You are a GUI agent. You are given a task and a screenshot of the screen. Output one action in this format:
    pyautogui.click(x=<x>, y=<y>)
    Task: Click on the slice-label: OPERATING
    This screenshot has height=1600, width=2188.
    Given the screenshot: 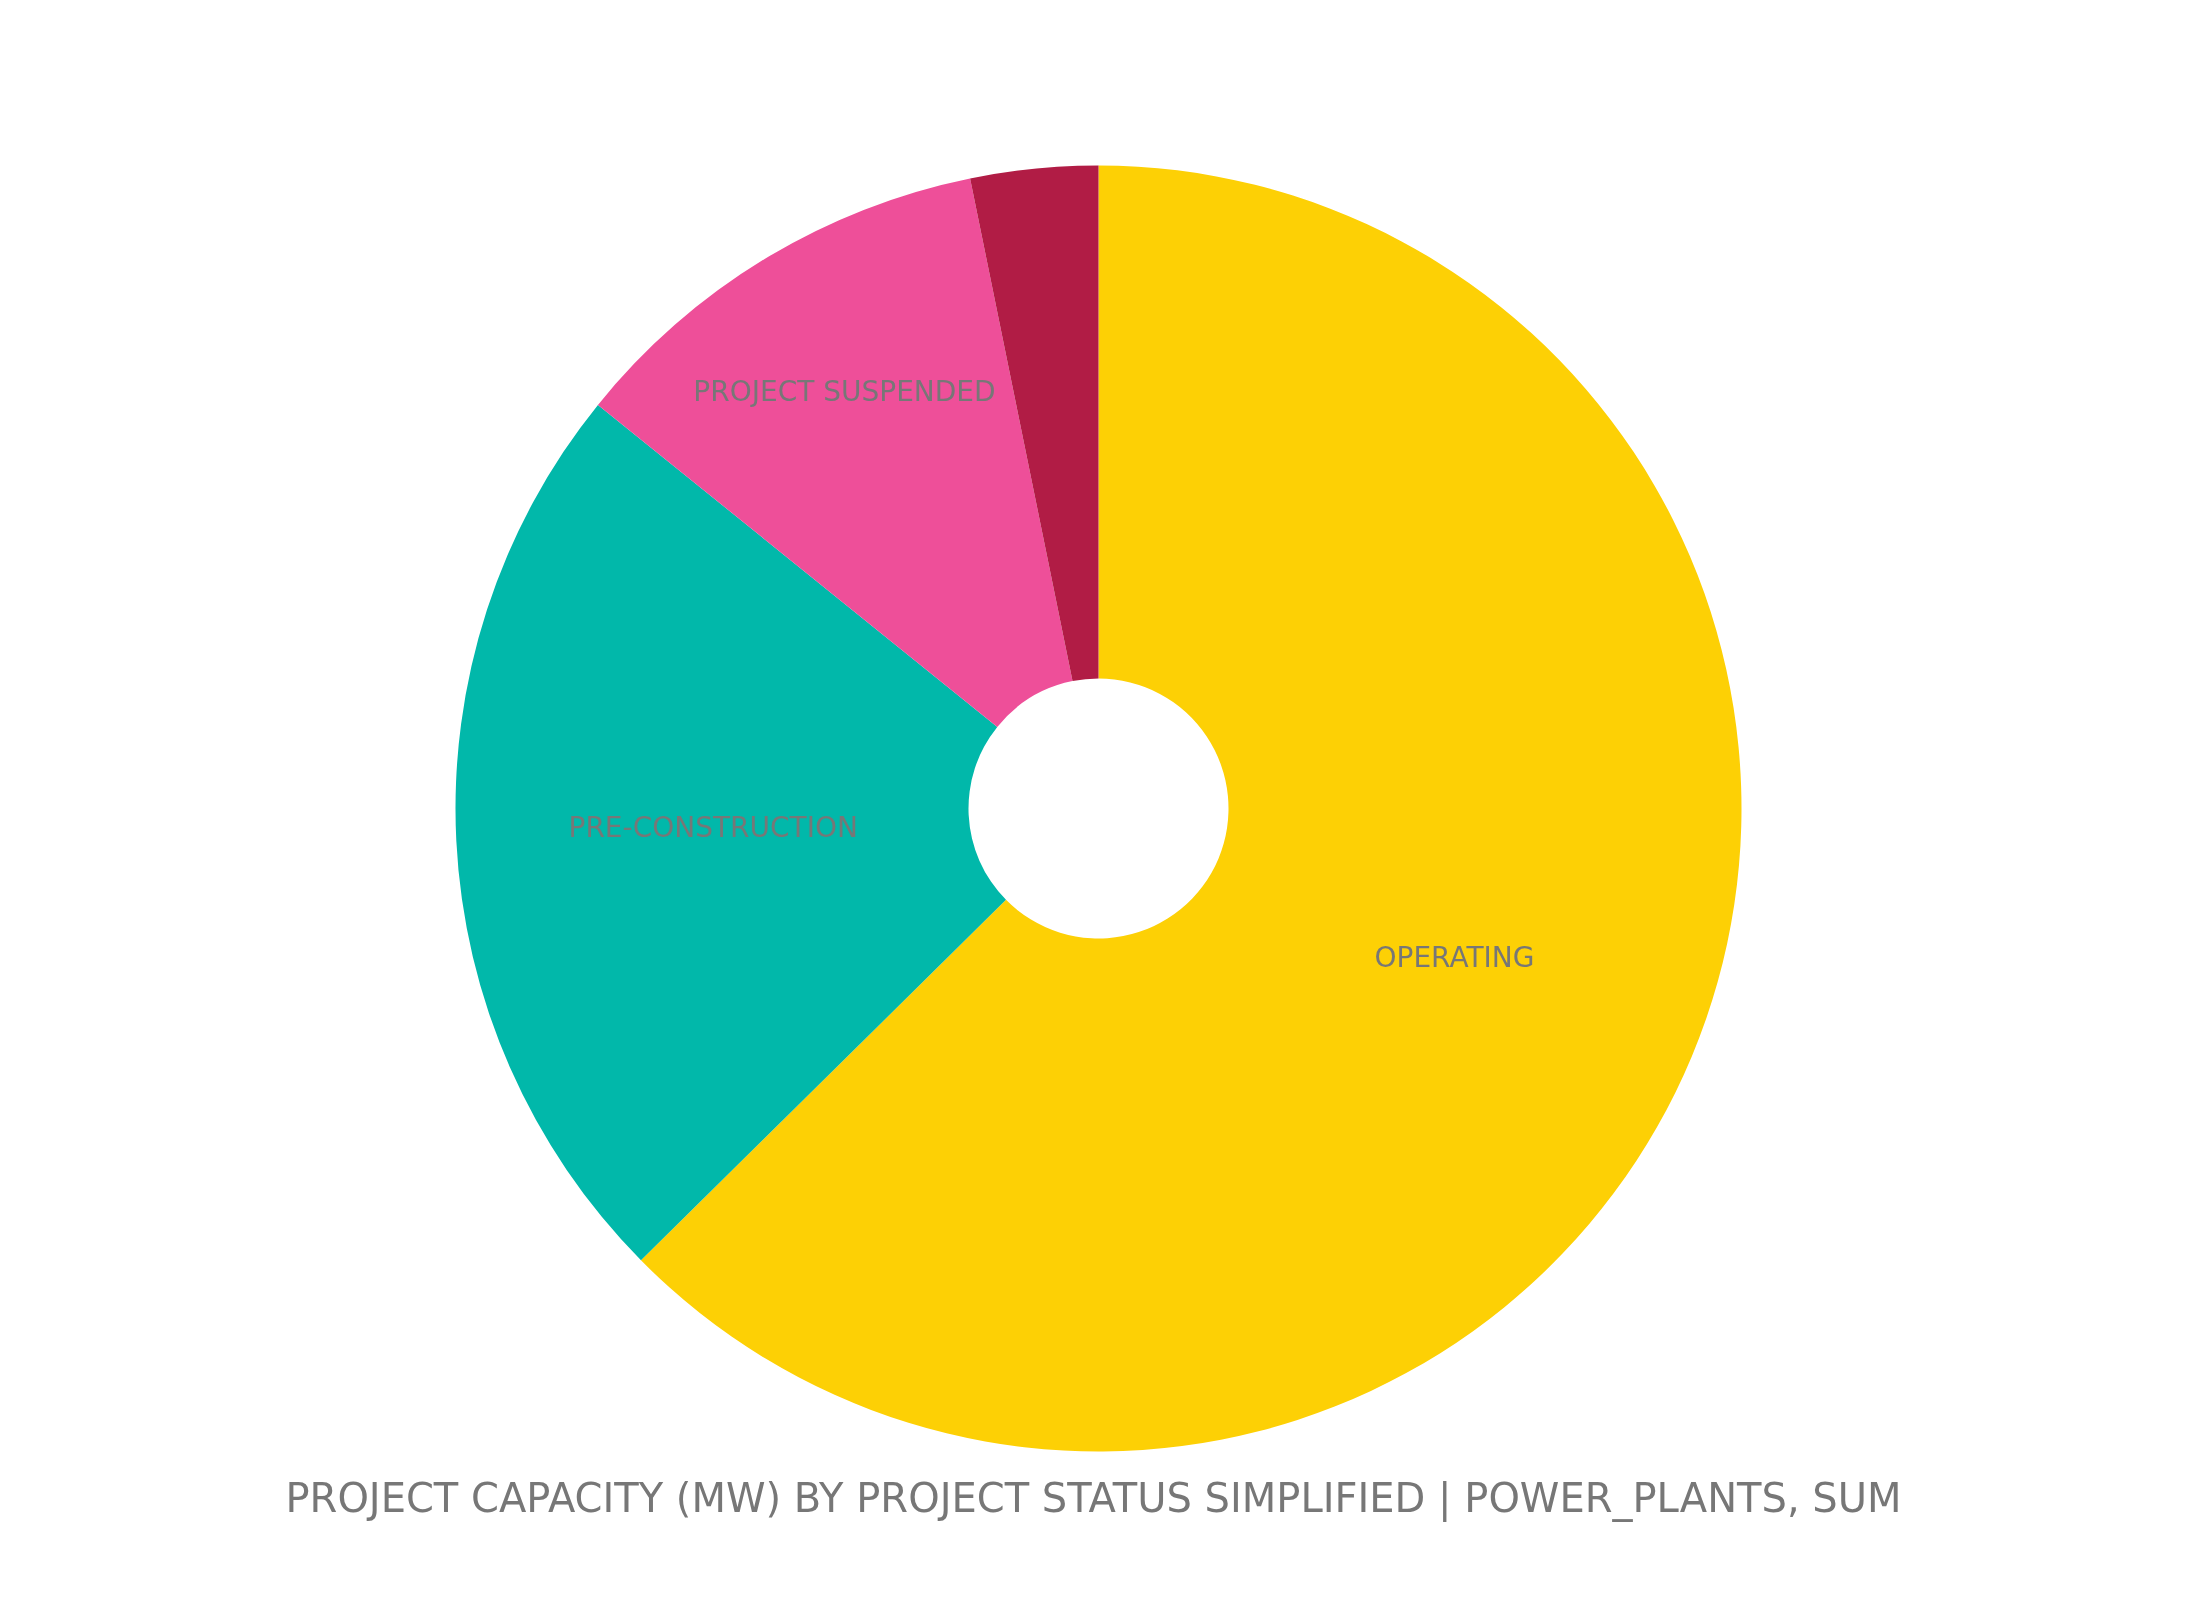 What is the action you would take?
    pyautogui.click(x=1454, y=957)
    